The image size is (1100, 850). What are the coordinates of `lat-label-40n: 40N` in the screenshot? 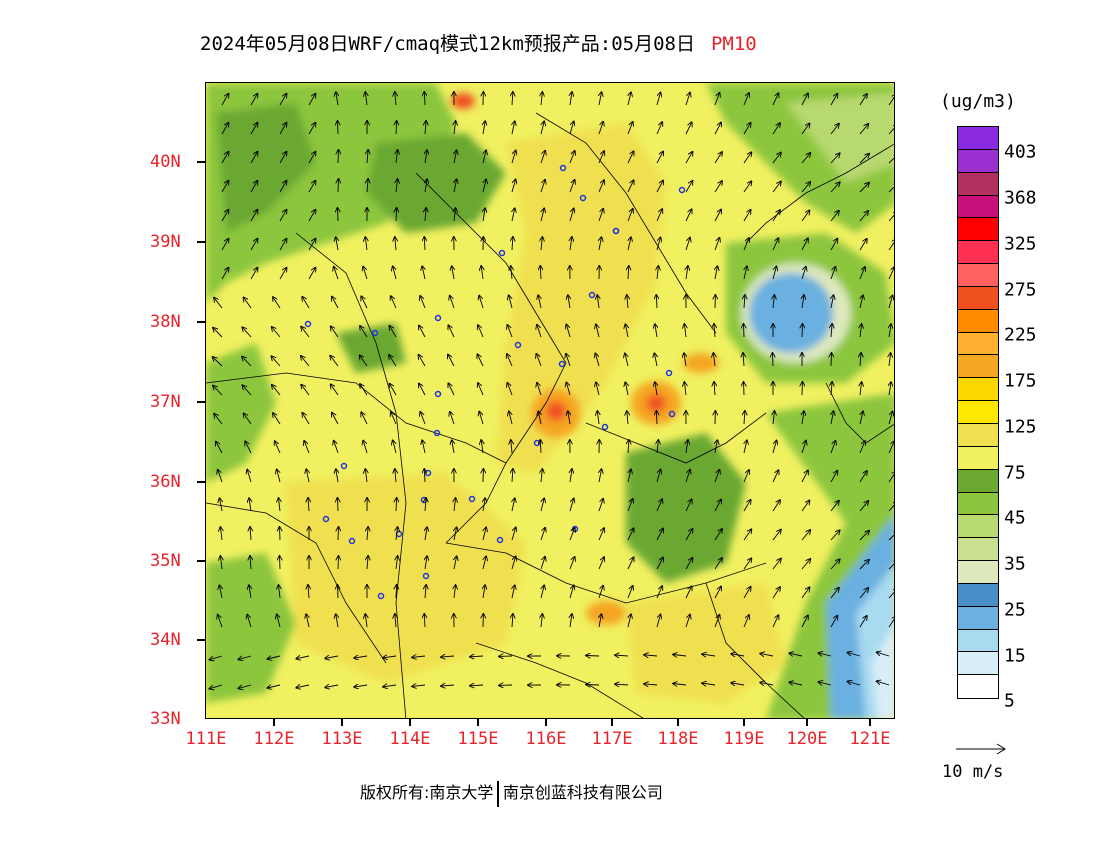 It's located at (165, 162).